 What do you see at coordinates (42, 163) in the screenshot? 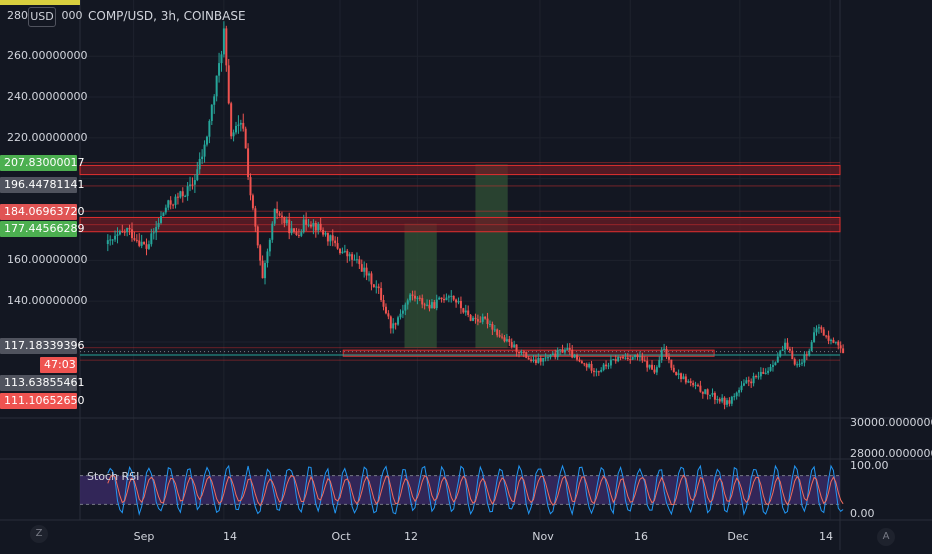
I see `price-level-tag: 207.83000017` at bounding box center [42, 163].